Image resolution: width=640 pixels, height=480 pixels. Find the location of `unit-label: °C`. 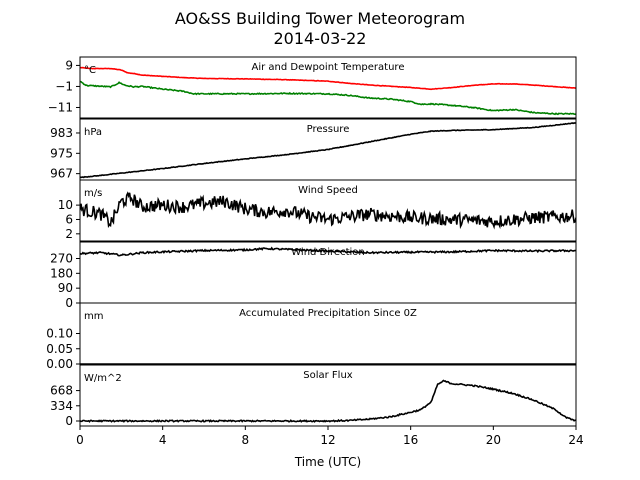

unit-label: °C is located at coordinates (90, 70).